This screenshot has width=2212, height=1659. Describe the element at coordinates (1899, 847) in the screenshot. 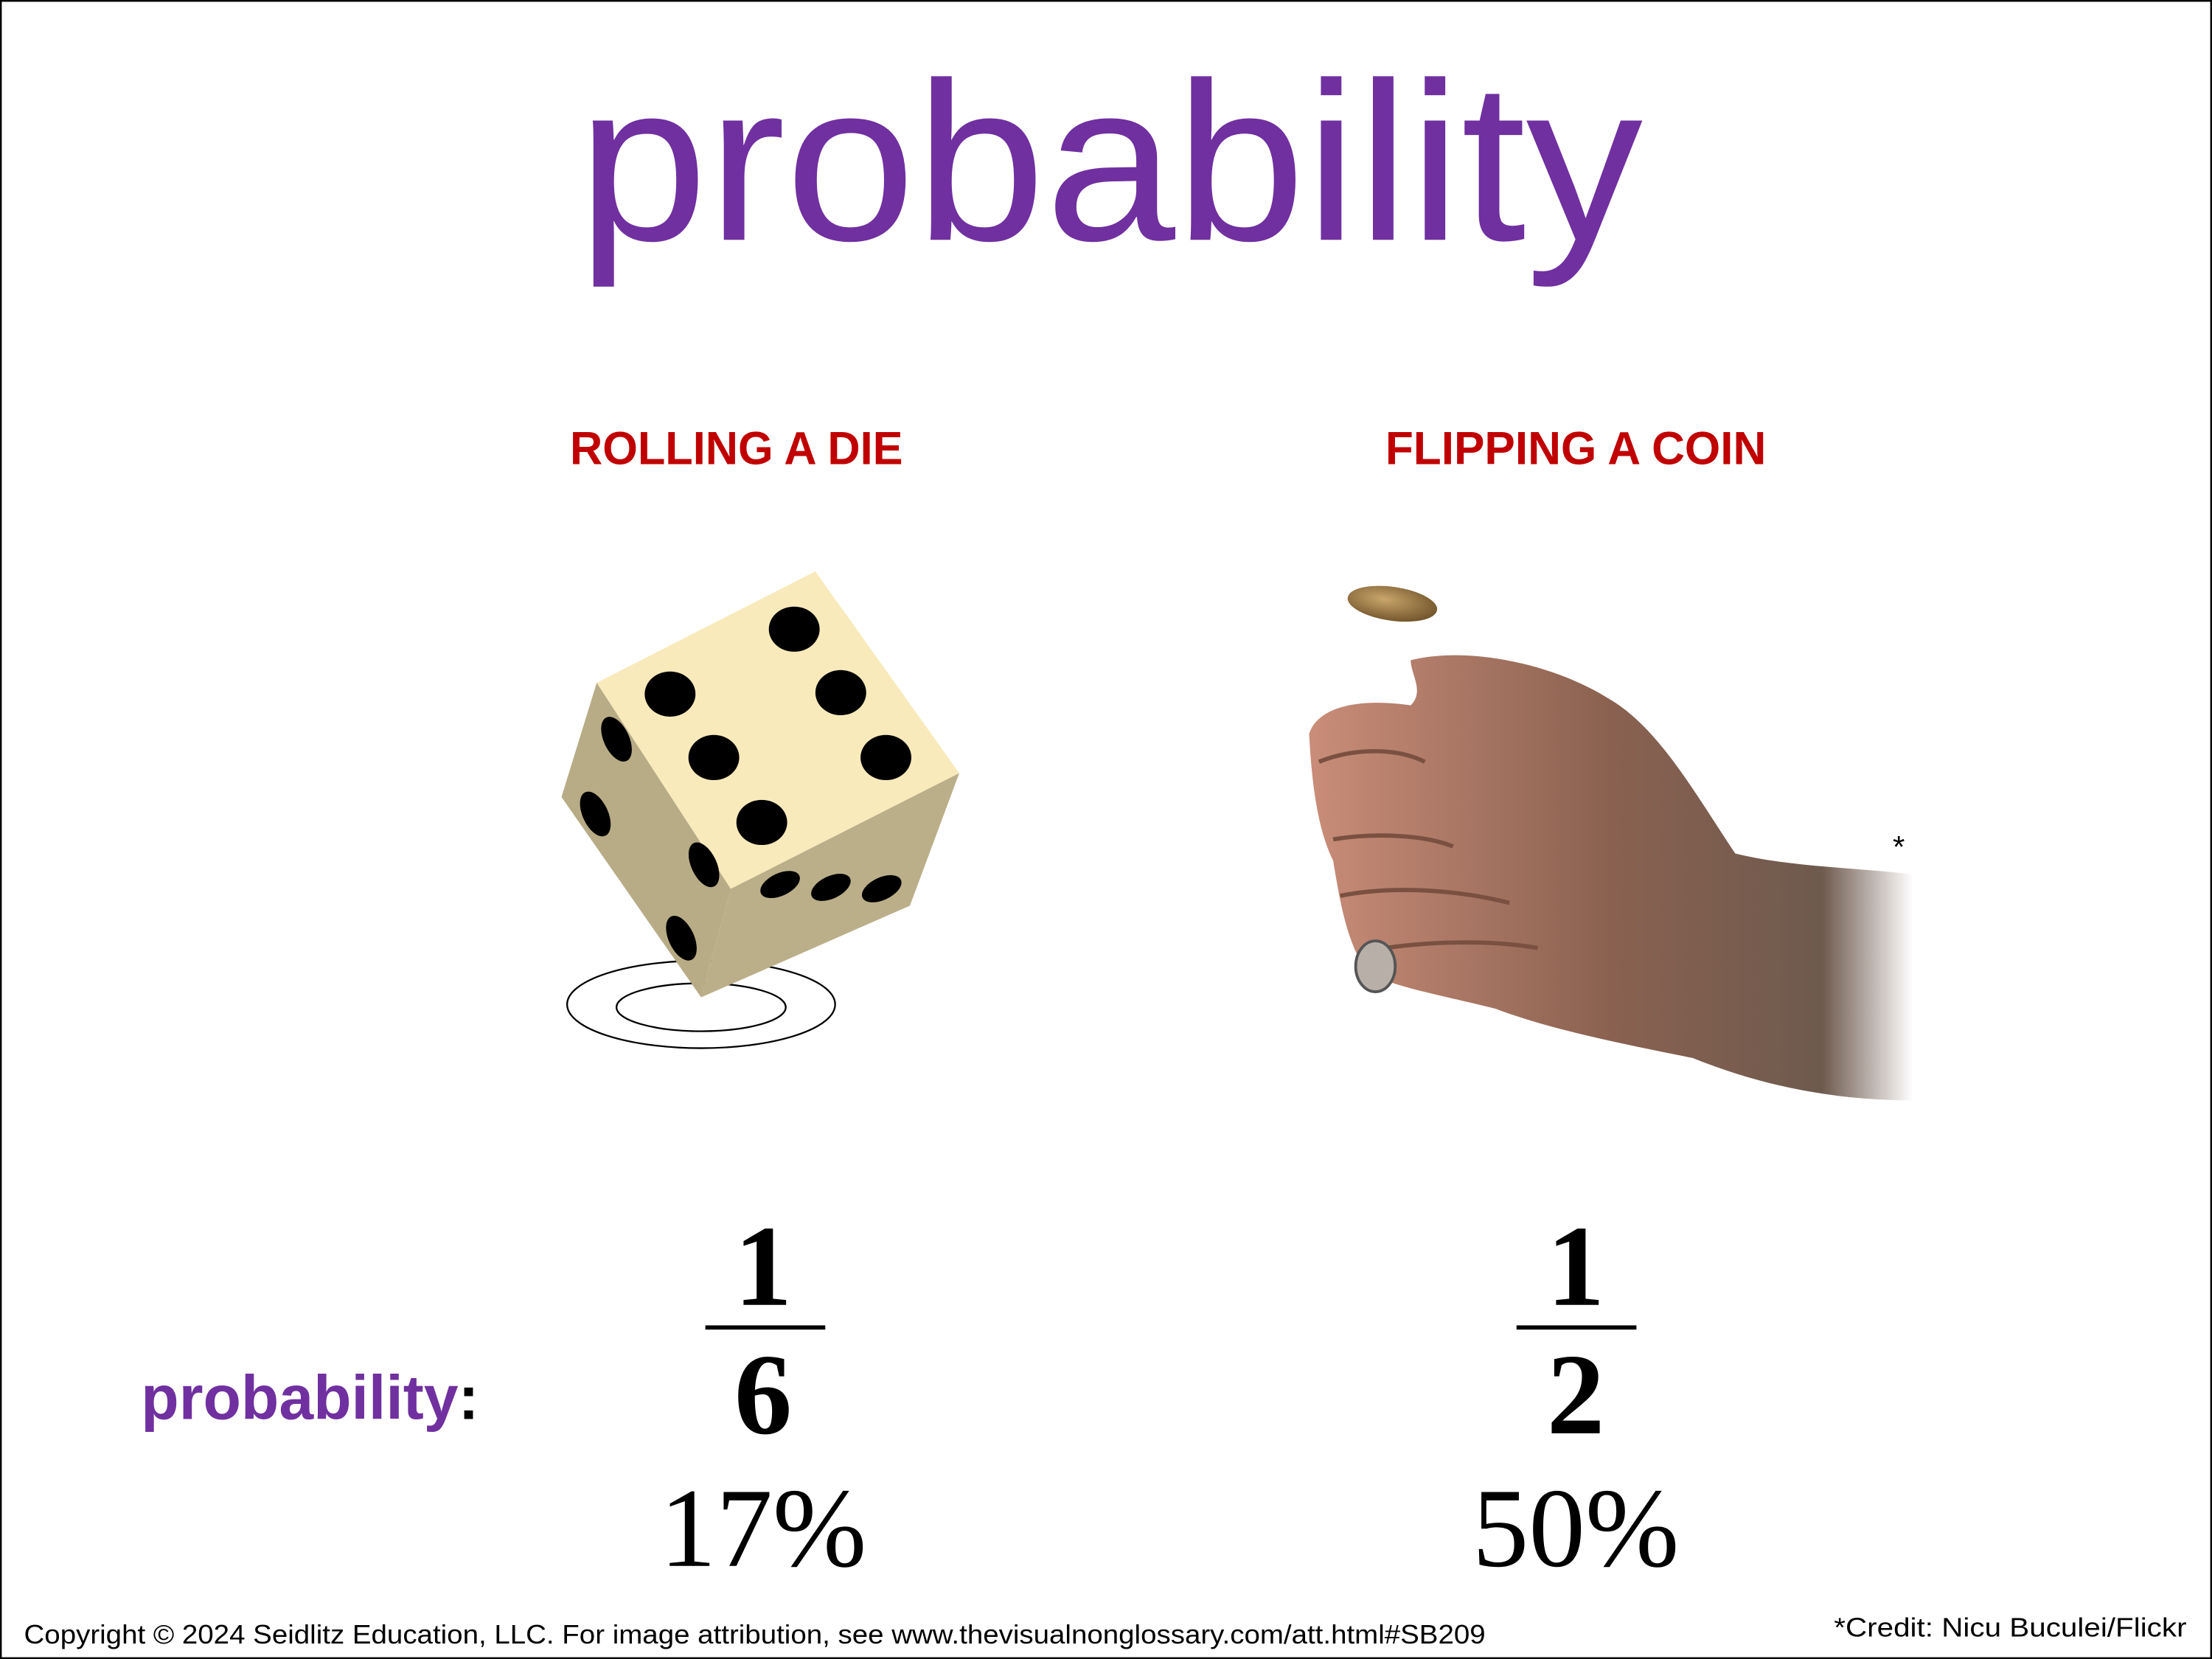

I see `credit-mark: *` at that location.